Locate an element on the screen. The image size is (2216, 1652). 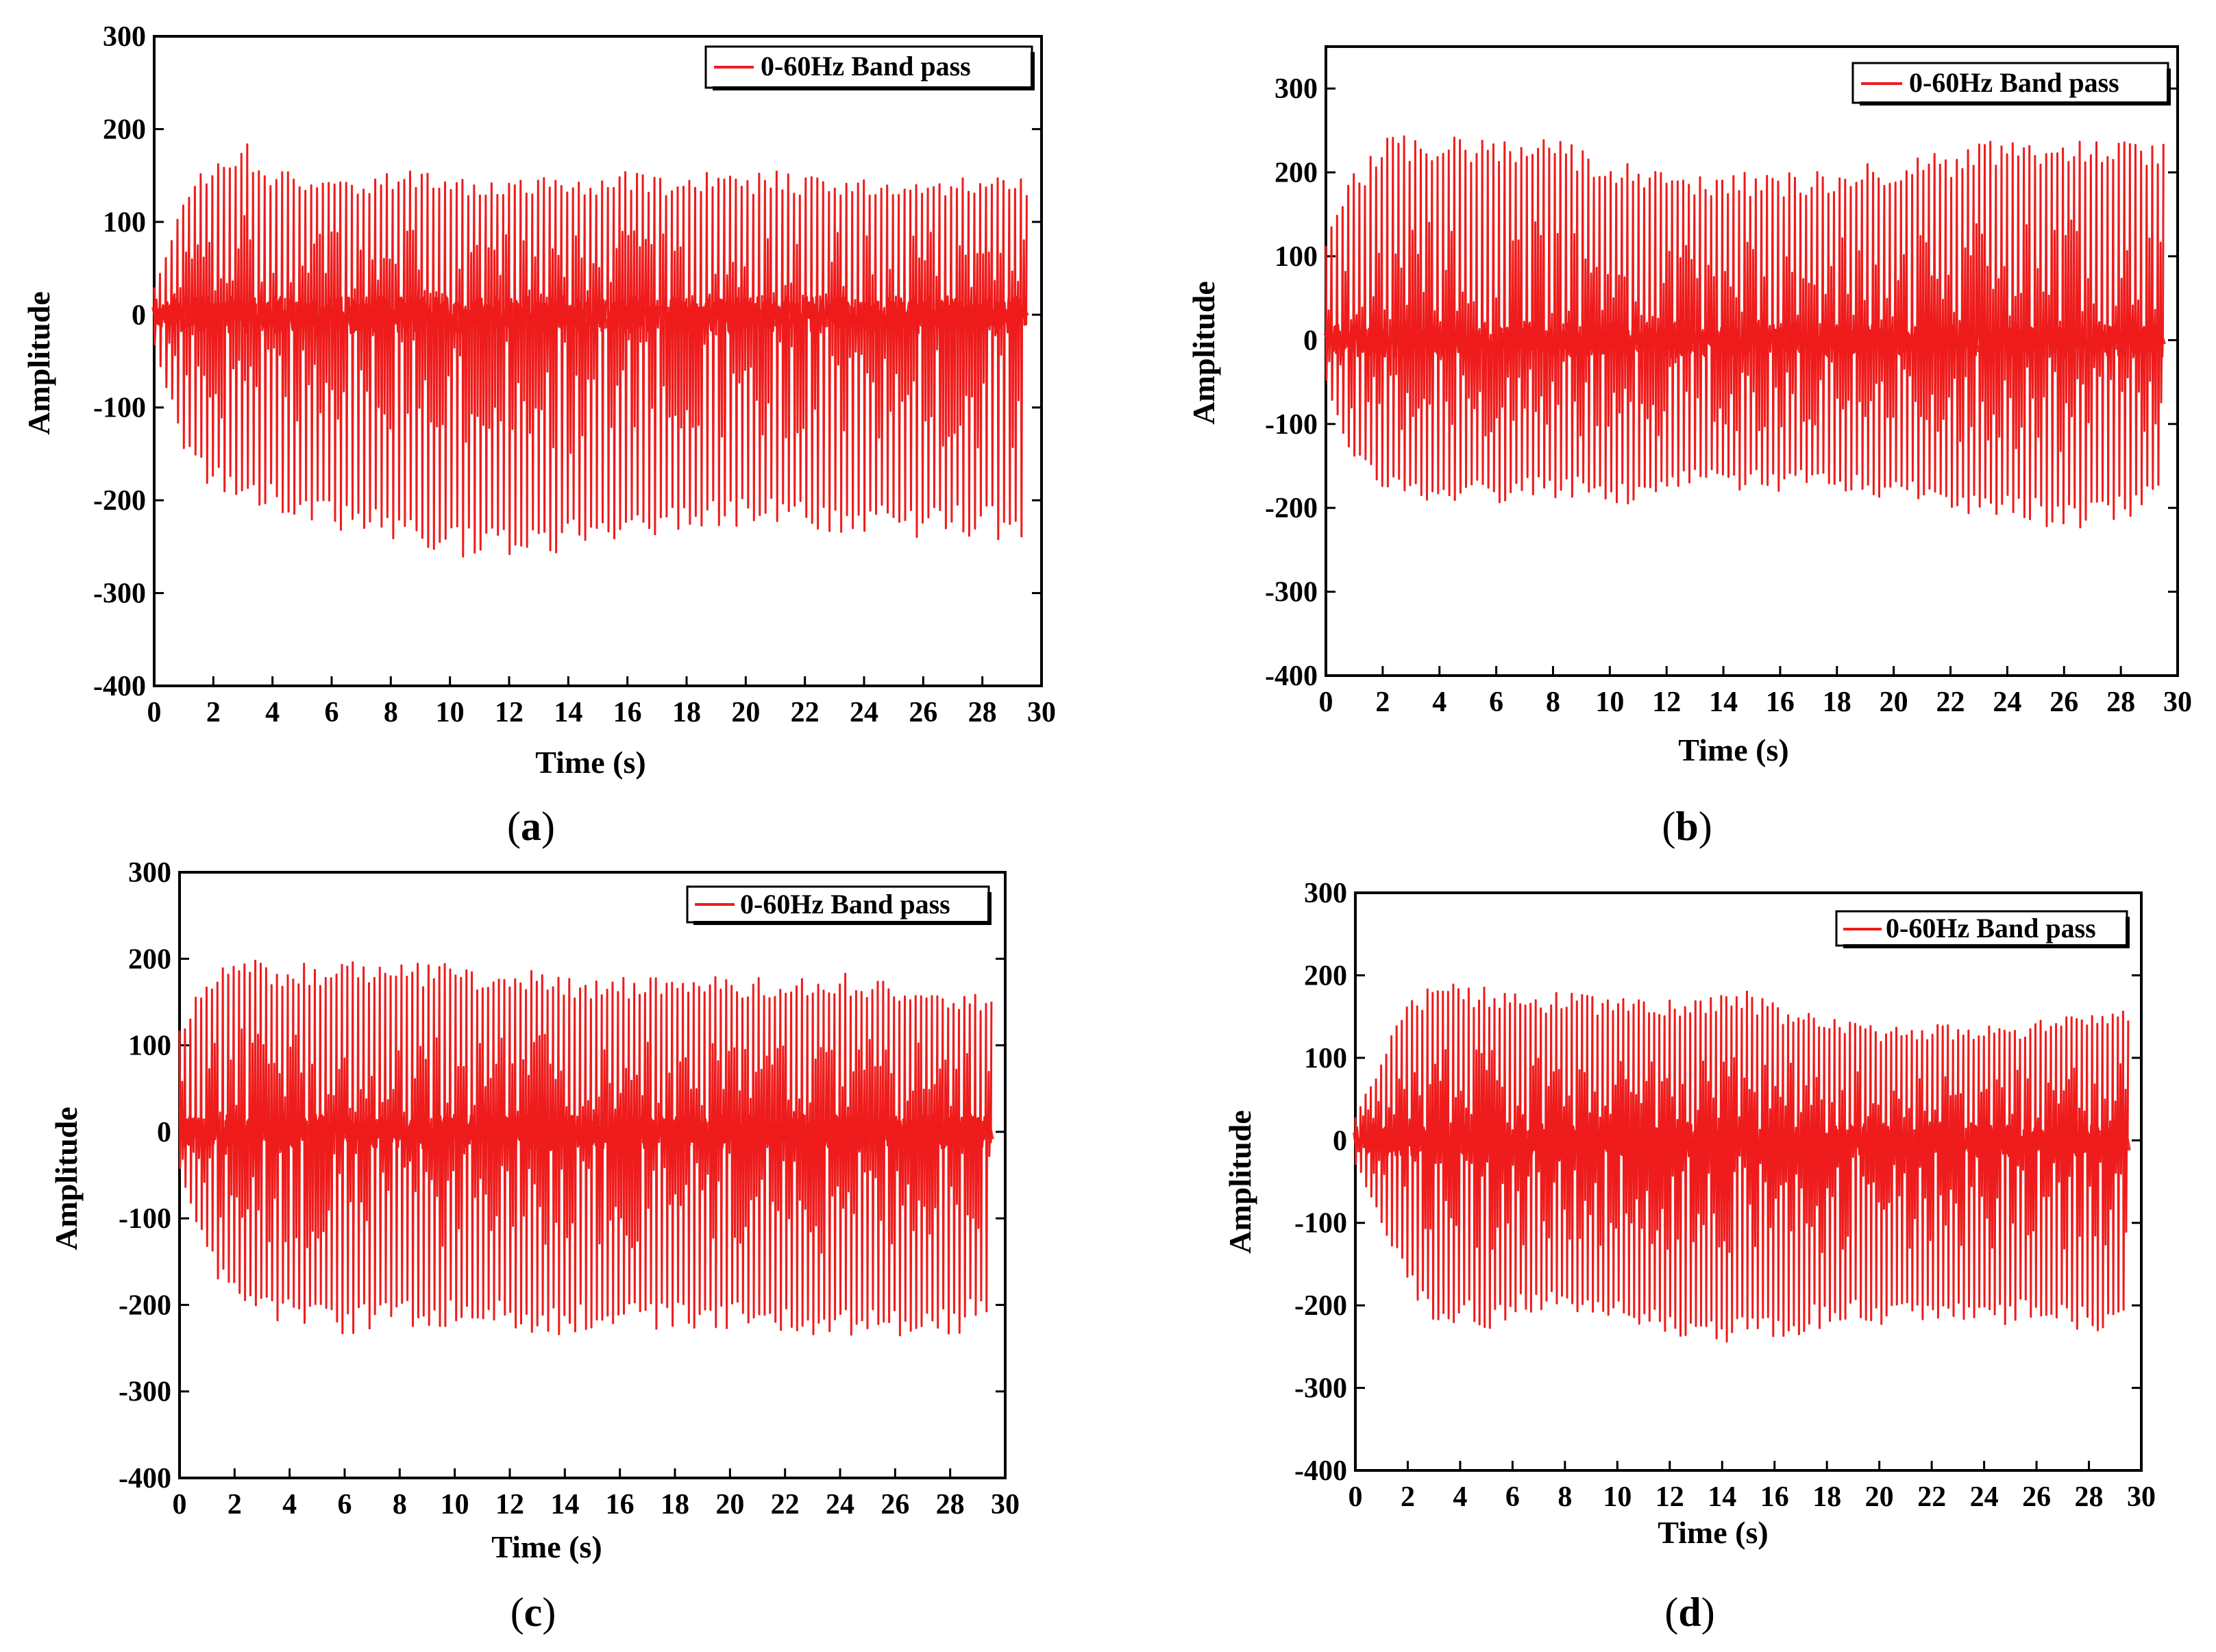
panel-a-series is located at coordinates (590, 350).